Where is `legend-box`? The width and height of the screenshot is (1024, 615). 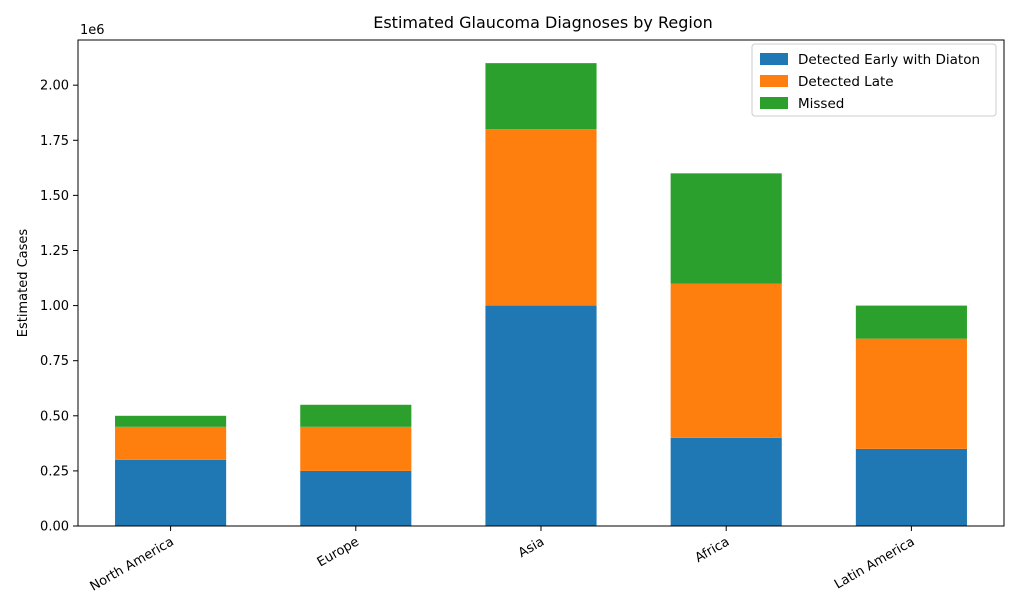
legend-box is located at coordinates (874, 80).